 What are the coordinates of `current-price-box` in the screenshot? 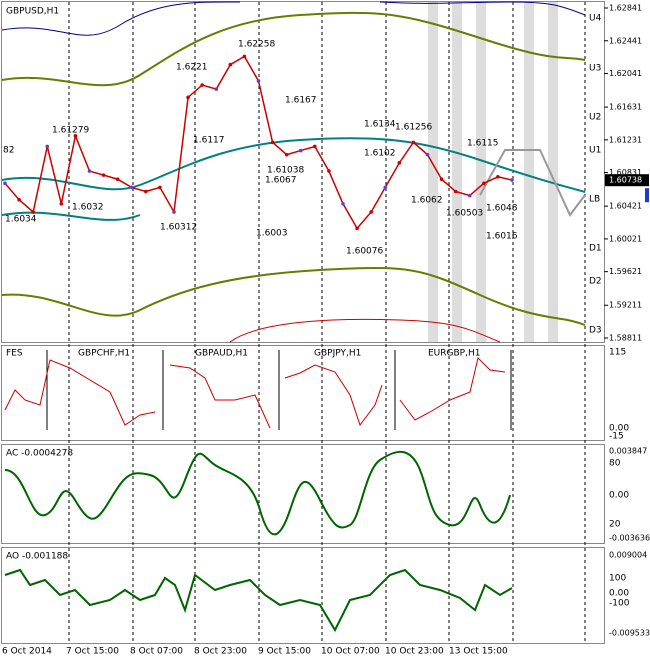 It's located at (627, 180).